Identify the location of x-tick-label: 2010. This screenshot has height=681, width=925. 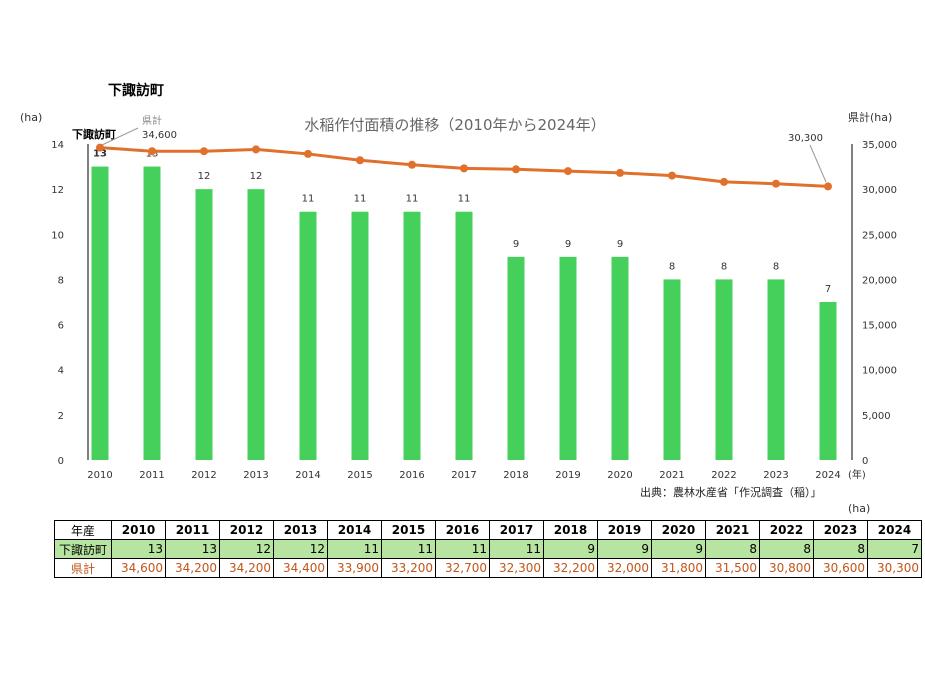
(99, 475).